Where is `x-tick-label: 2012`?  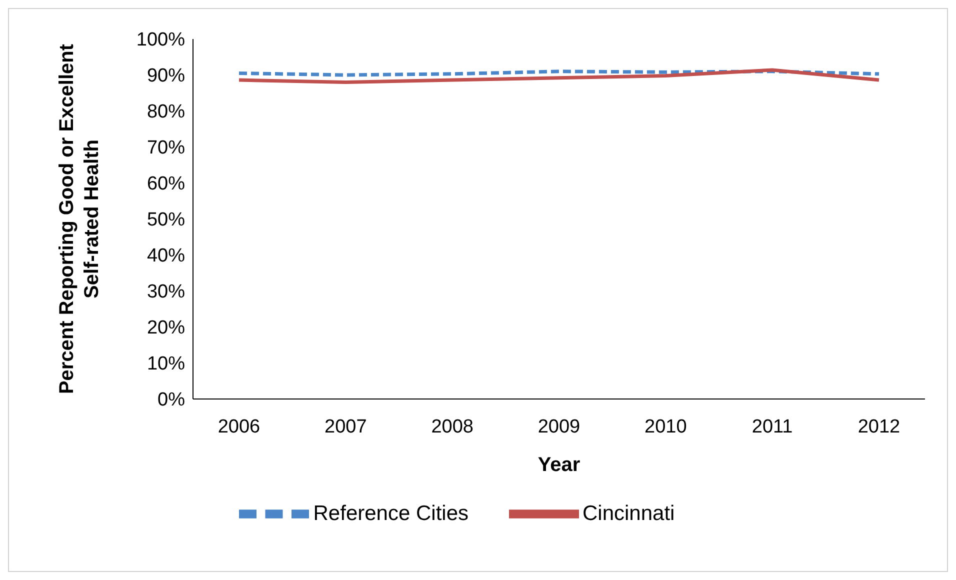 x-tick-label: 2012 is located at coordinates (879, 427).